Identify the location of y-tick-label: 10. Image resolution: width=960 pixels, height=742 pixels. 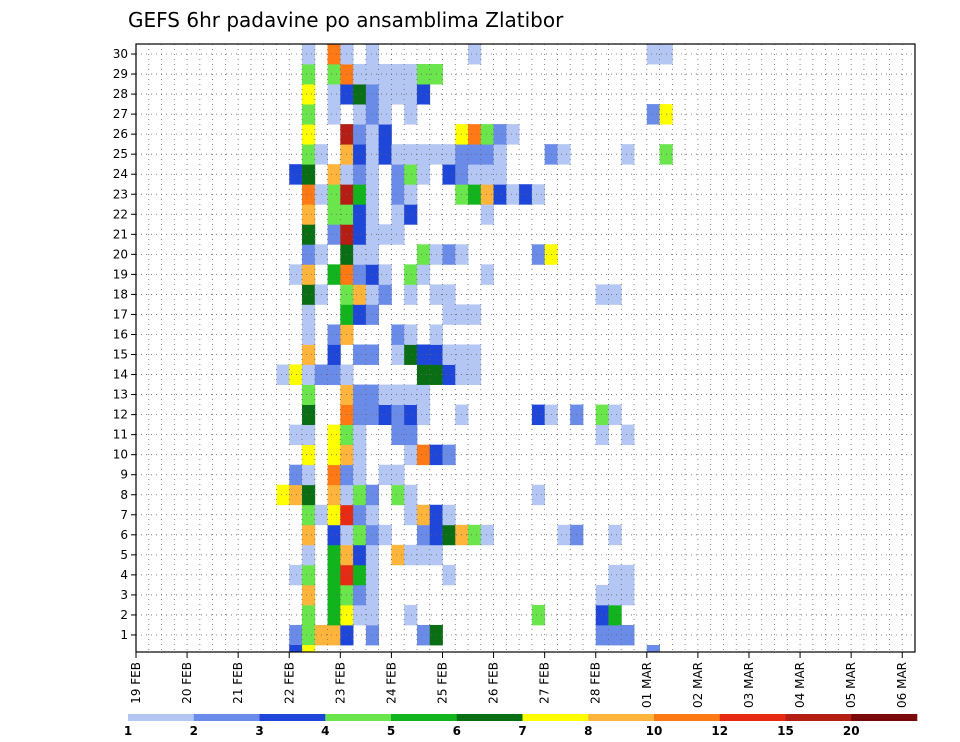
(120, 455).